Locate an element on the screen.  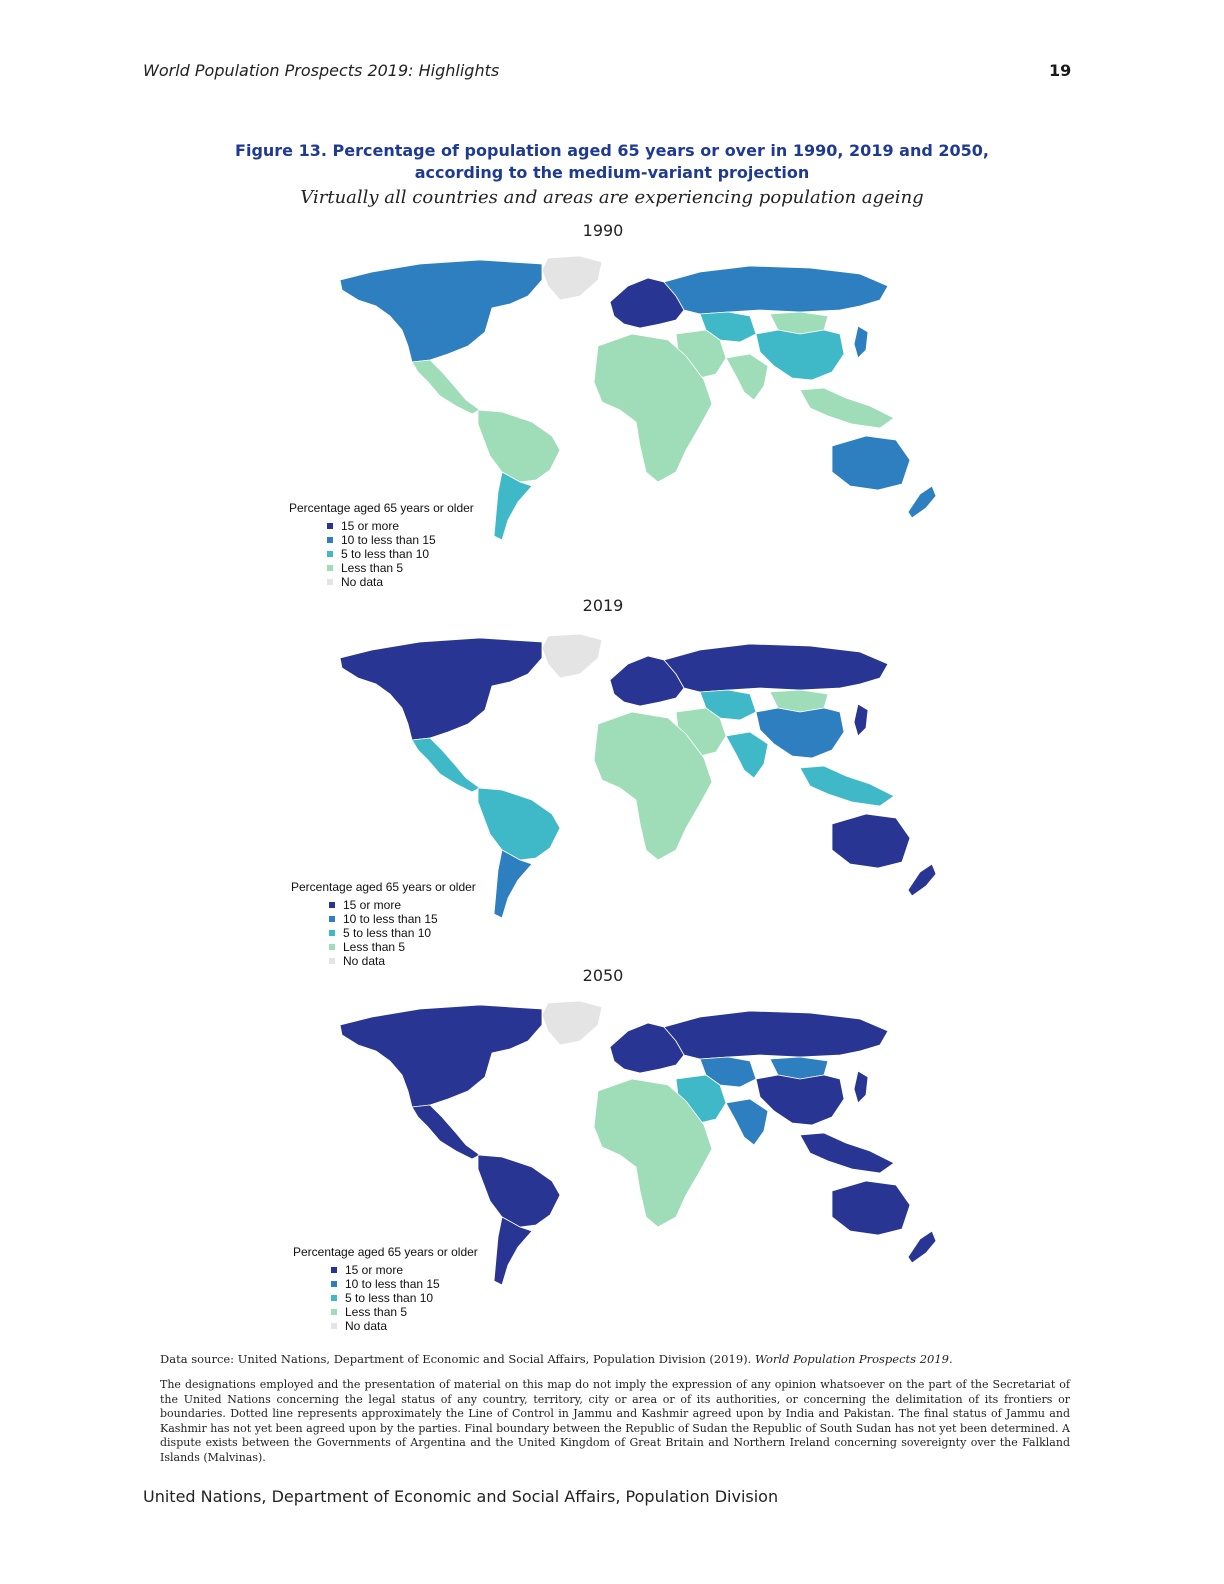
map-year-2019: 2019 is located at coordinates (603, 605).